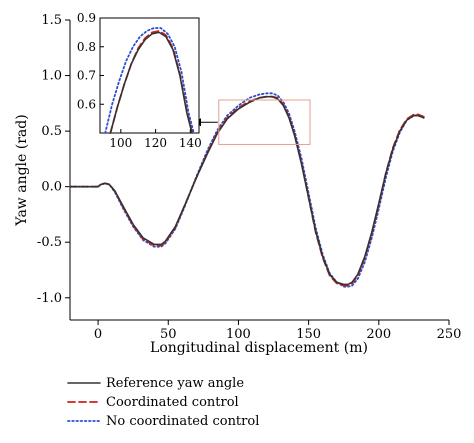 This screenshot has width=474, height=443. I want to click on legend-label: No coordinated control, so click(182, 421).